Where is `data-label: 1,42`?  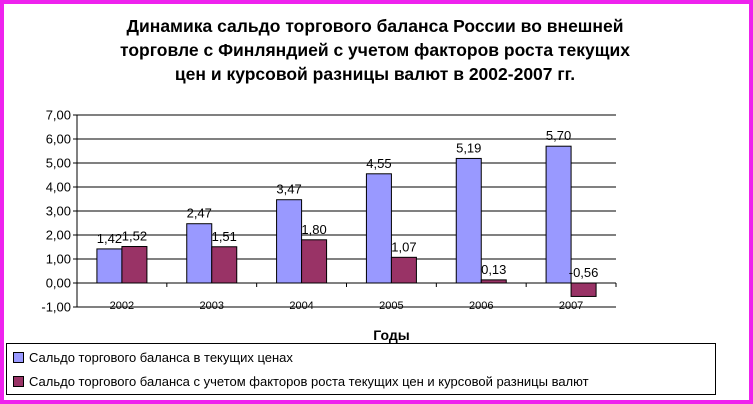 data-label: 1,42 is located at coordinates (109, 238).